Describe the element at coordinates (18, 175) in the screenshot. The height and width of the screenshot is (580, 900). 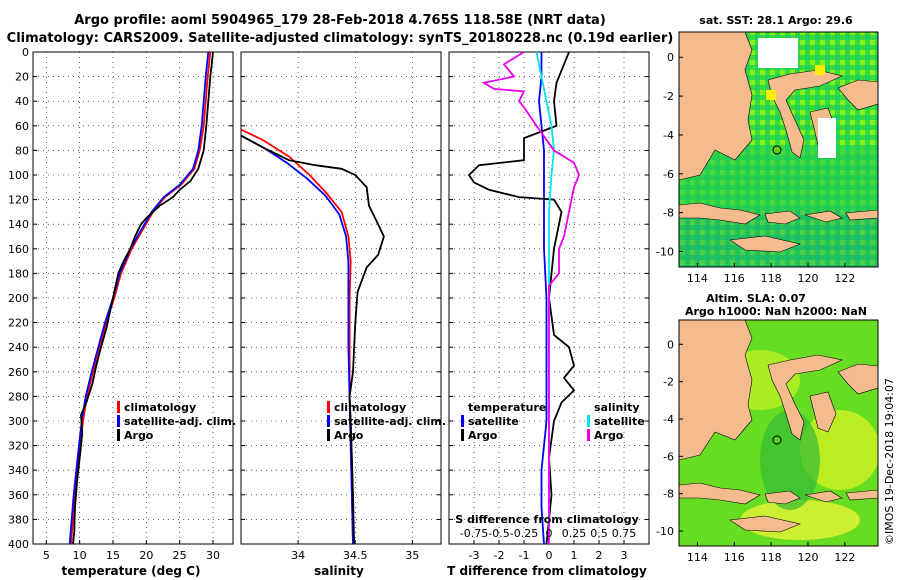
I see `depth-tick-label: 100` at that location.